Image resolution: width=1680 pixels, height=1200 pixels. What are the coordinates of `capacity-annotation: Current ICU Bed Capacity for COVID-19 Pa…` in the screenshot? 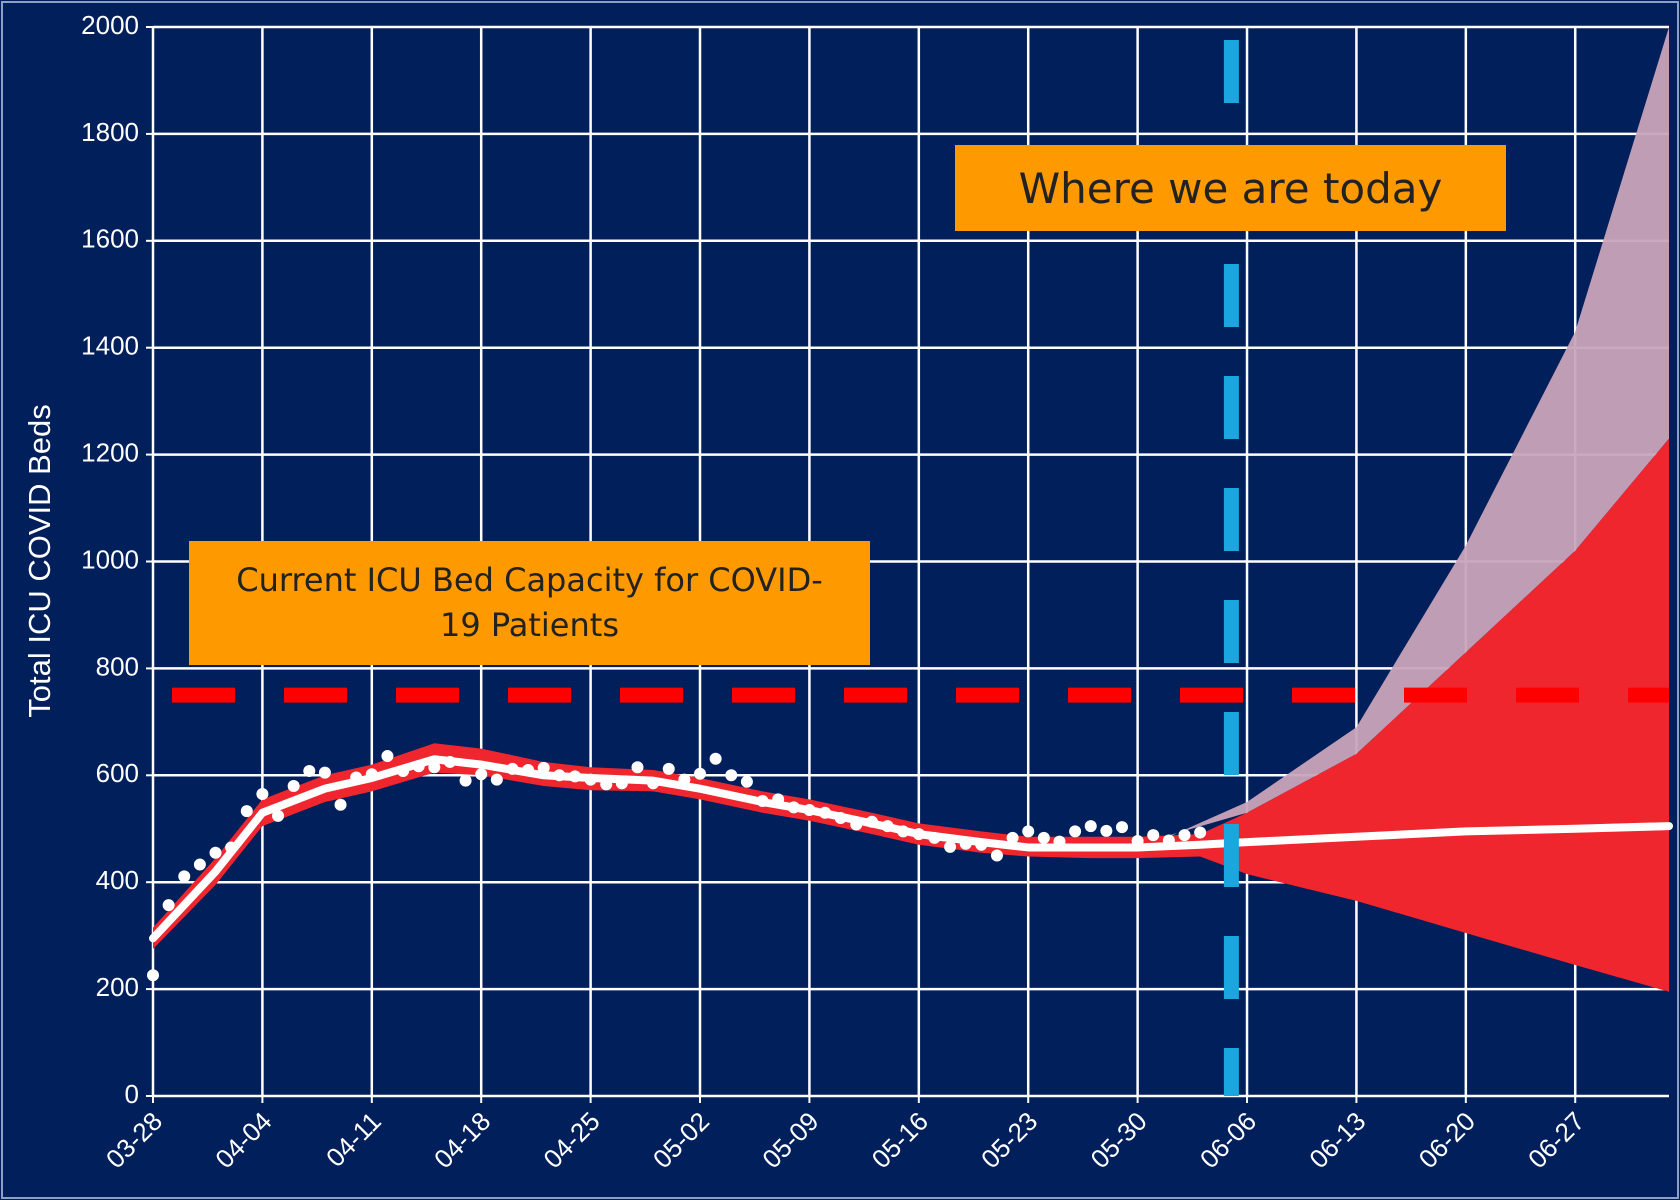 It's located at (529, 603).